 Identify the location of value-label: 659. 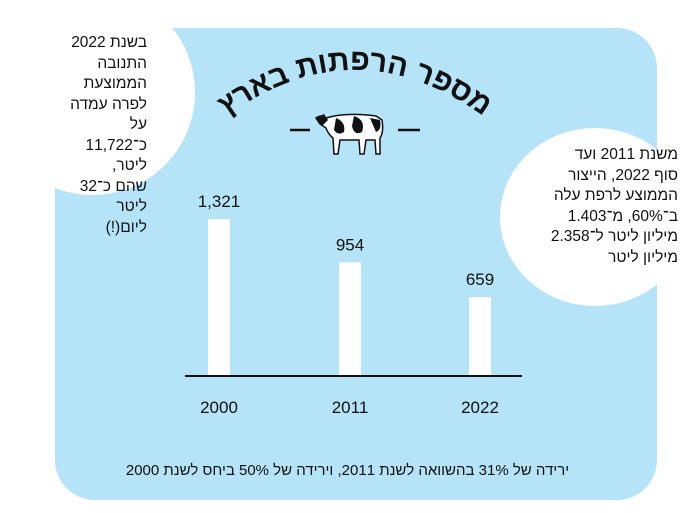
(480, 279).